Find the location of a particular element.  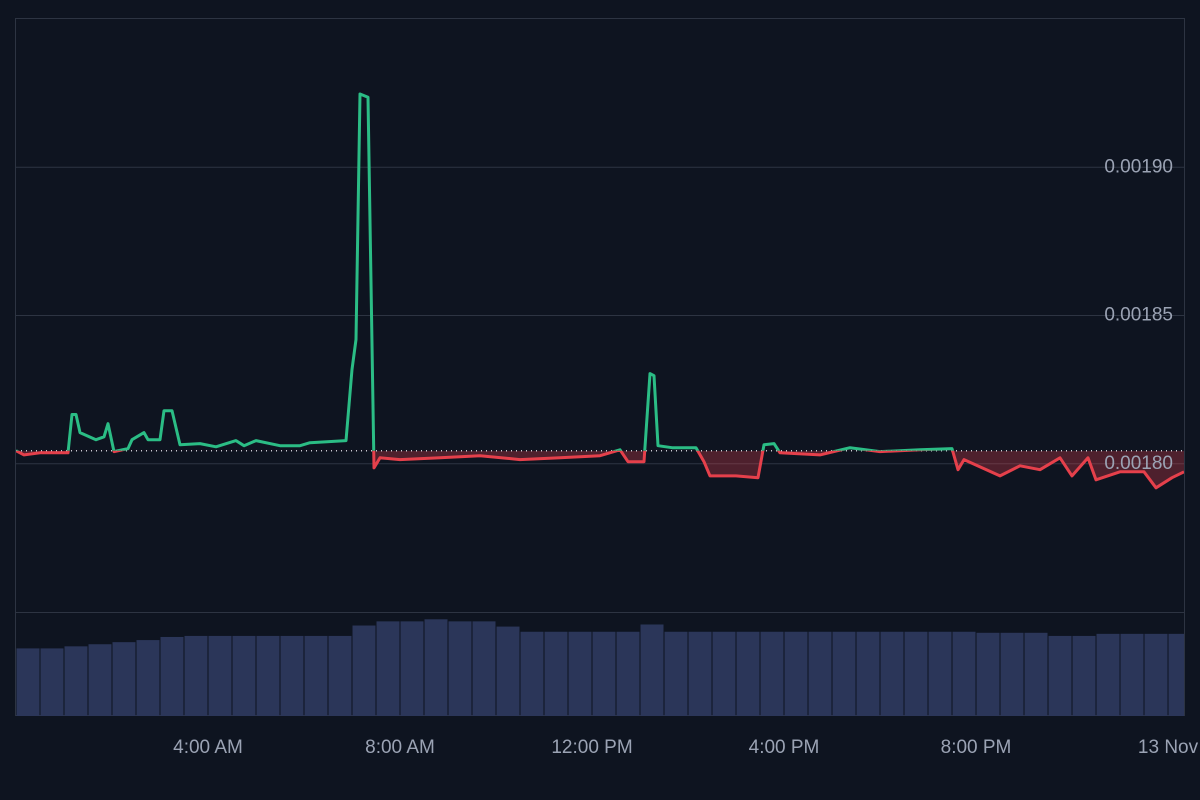

x-tick-label: 8:00 AM is located at coordinates (400, 747).